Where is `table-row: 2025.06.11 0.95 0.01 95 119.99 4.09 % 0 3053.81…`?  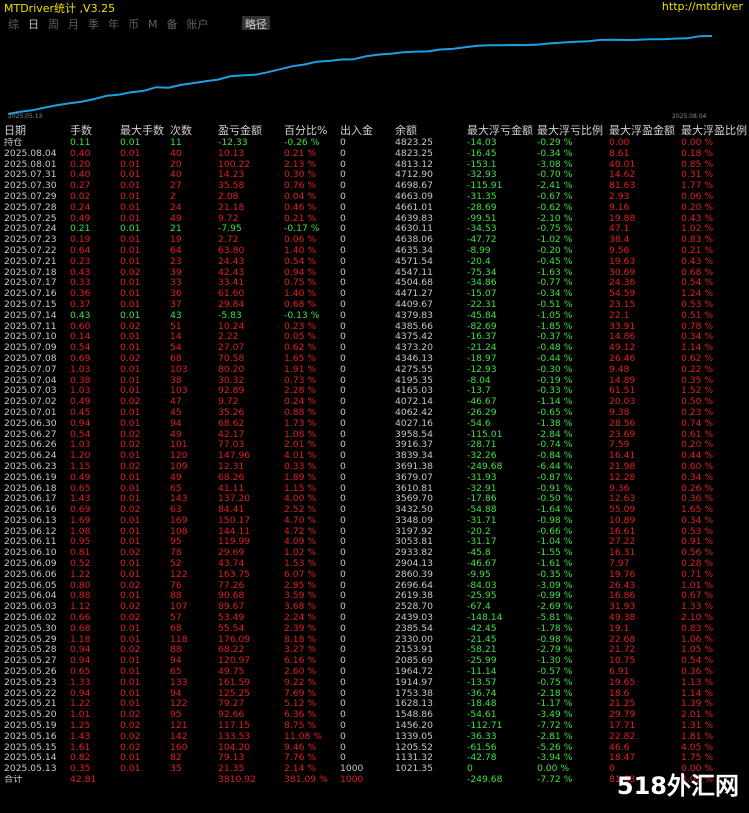
table-row: 2025.06.11 0.95 0.01 95 119.99 4.09 % 0 3053.81… is located at coordinates (376, 542).